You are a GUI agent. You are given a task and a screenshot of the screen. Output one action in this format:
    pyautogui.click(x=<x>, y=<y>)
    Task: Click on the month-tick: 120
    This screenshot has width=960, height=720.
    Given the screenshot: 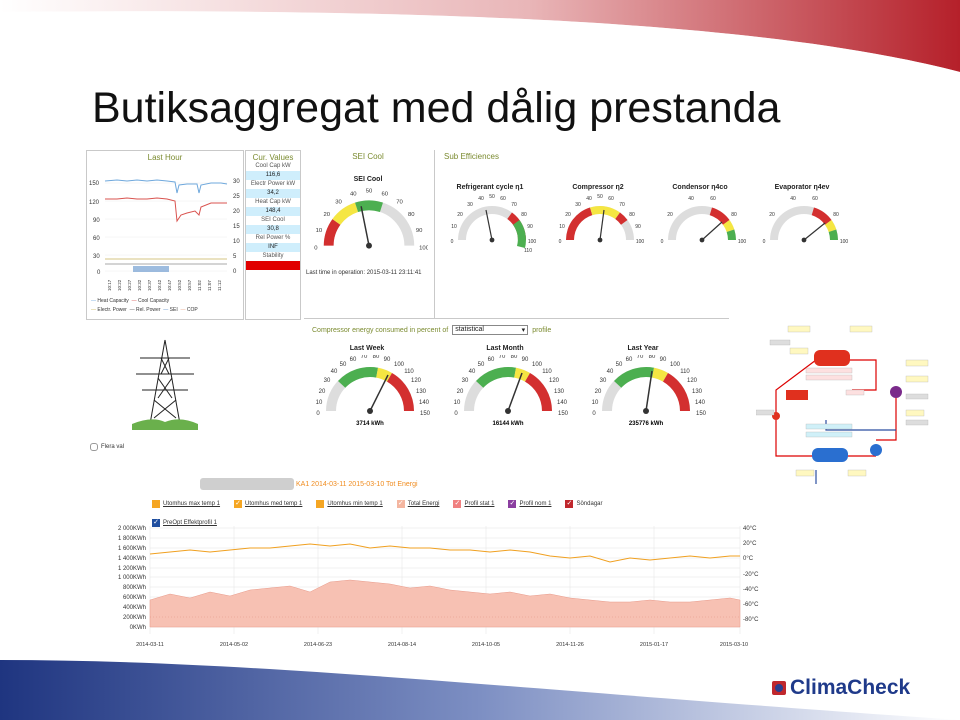 What is the action you would take?
    pyautogui.click(x=554, y=381)
    